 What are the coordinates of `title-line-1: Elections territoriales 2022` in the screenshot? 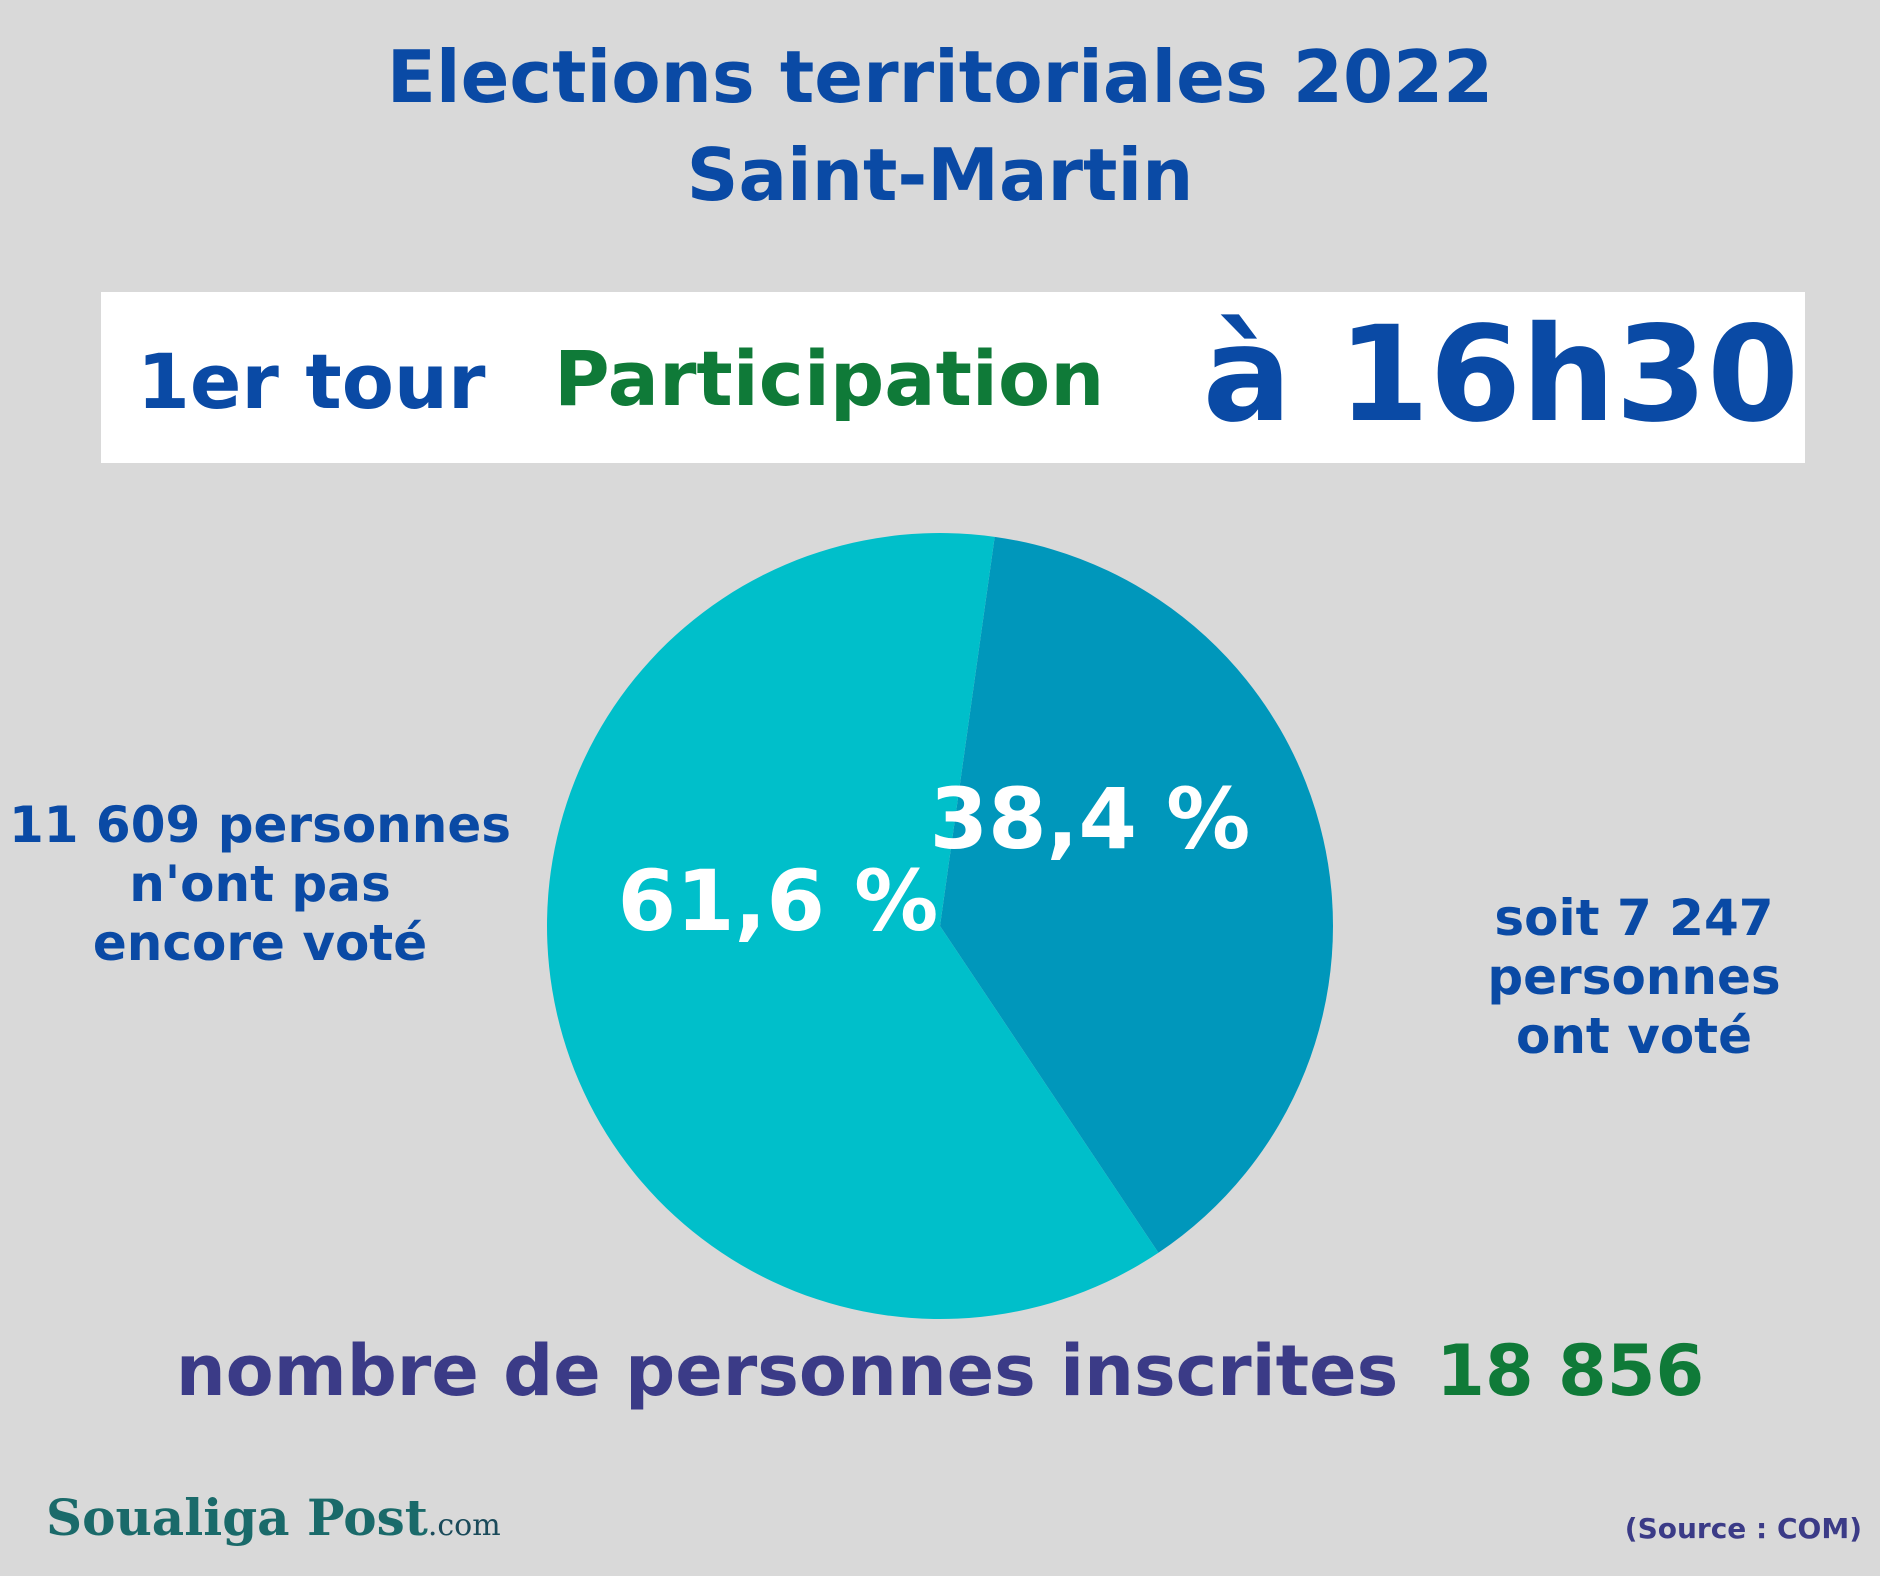 It's located at (940, 77).